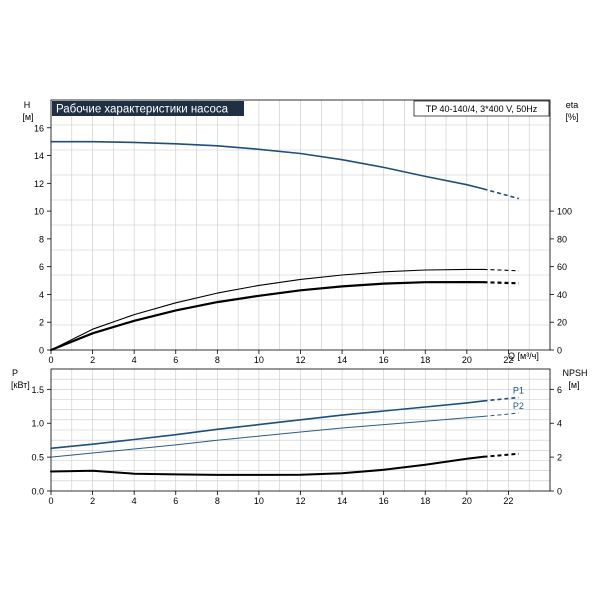 The image size is (600, 600). Describe the element at coordinates (518, 406) in the screenshot. I see `series-label-p2: P2` at that location.